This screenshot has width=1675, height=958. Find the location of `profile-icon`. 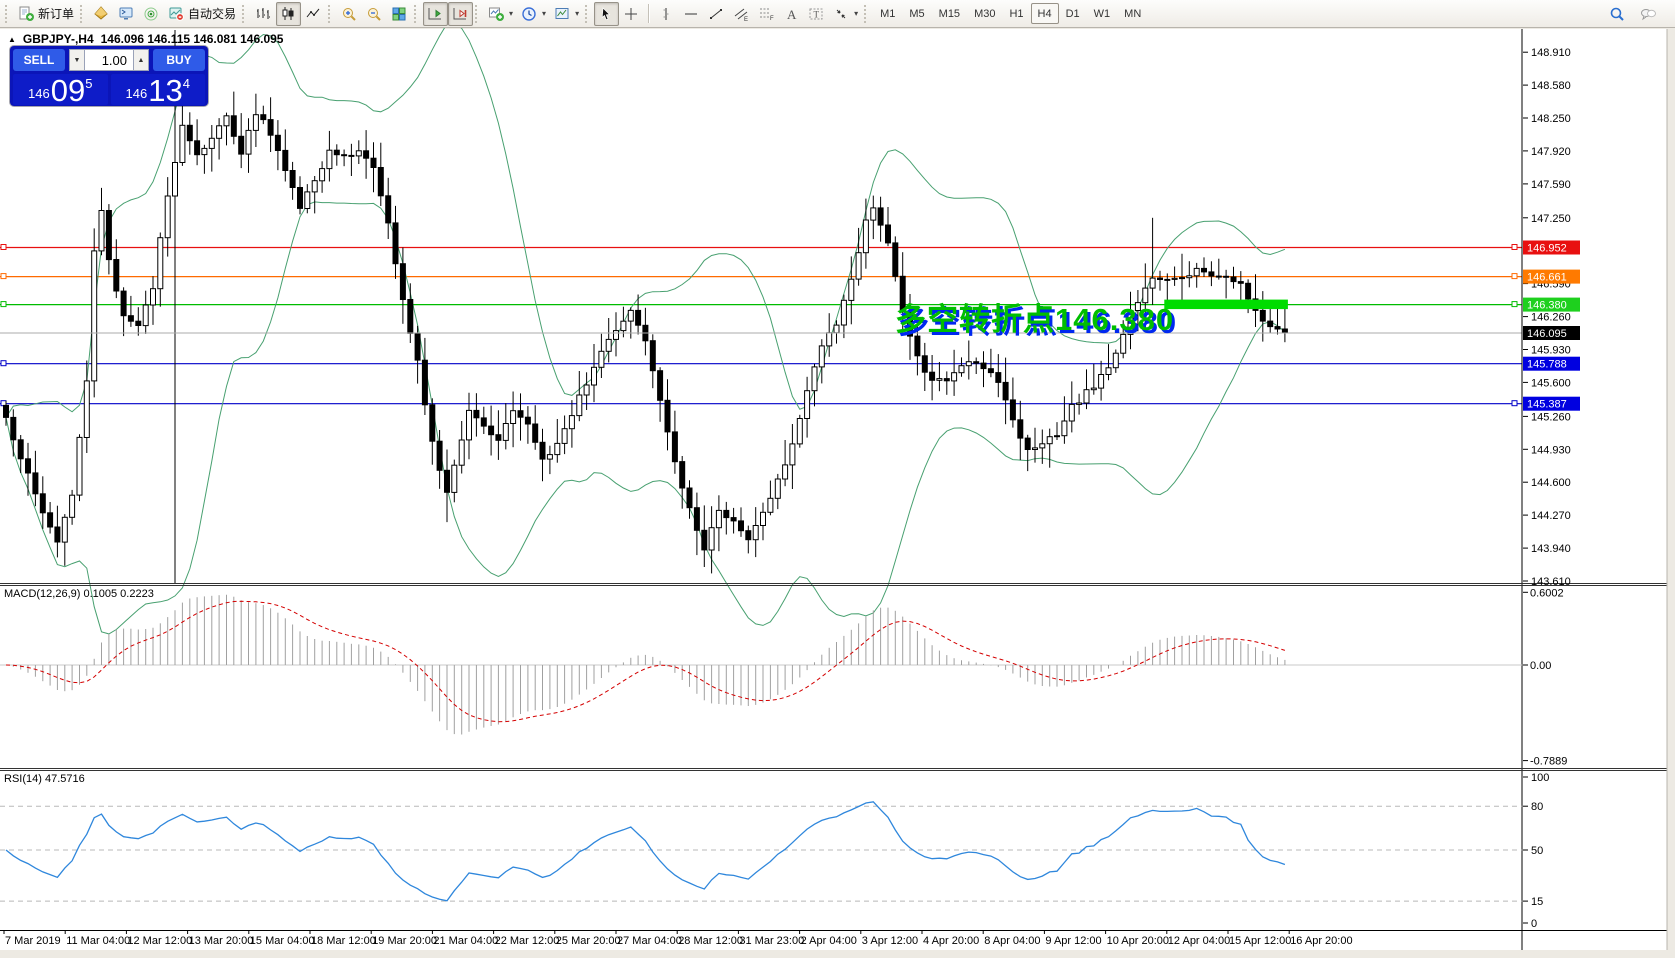

profile-icon is located at coordinates (101, 13).